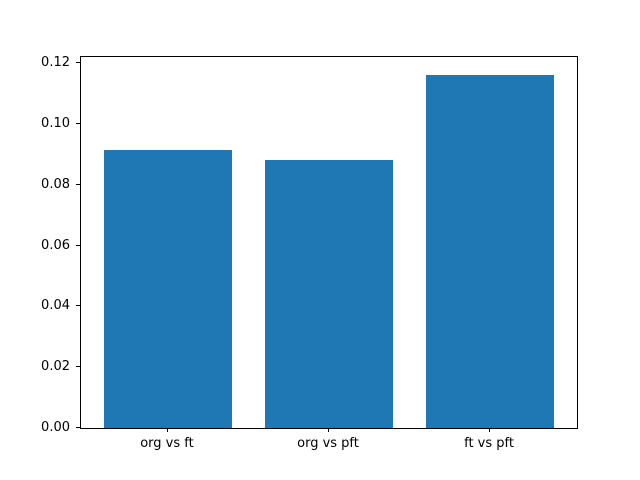  I want to click on y-tick-mark-0.10, so click(78, 123).